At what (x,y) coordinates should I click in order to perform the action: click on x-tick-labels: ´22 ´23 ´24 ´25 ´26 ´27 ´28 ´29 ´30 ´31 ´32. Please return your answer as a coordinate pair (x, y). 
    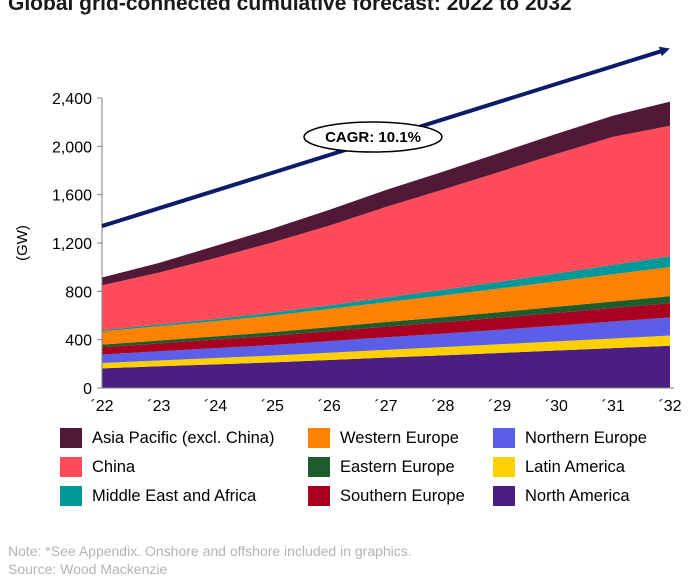
    Looking at the image, I should click on (385, 406).